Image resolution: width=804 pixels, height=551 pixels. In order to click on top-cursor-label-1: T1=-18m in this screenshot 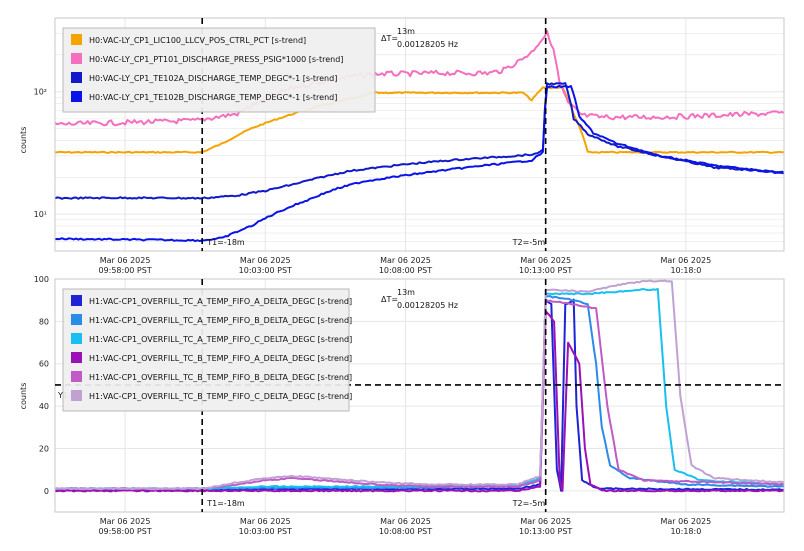, I will do `click(225, 242)`.